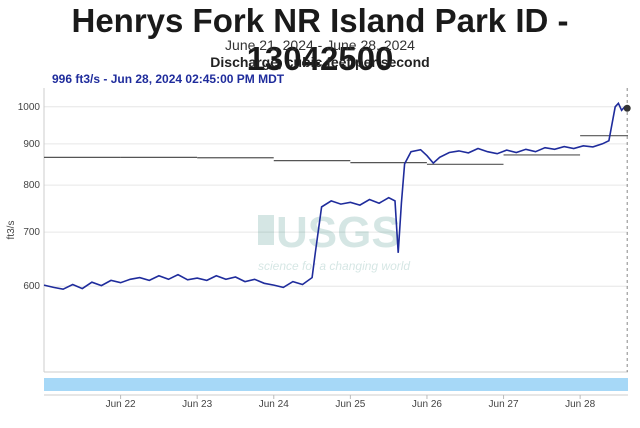 The height and width of the screenshot is (428, 640). Describe the element at coordinates (320, 45) in the screenshot. I see `date-range: June 21, 2024 - June 28, 2024` at that location.